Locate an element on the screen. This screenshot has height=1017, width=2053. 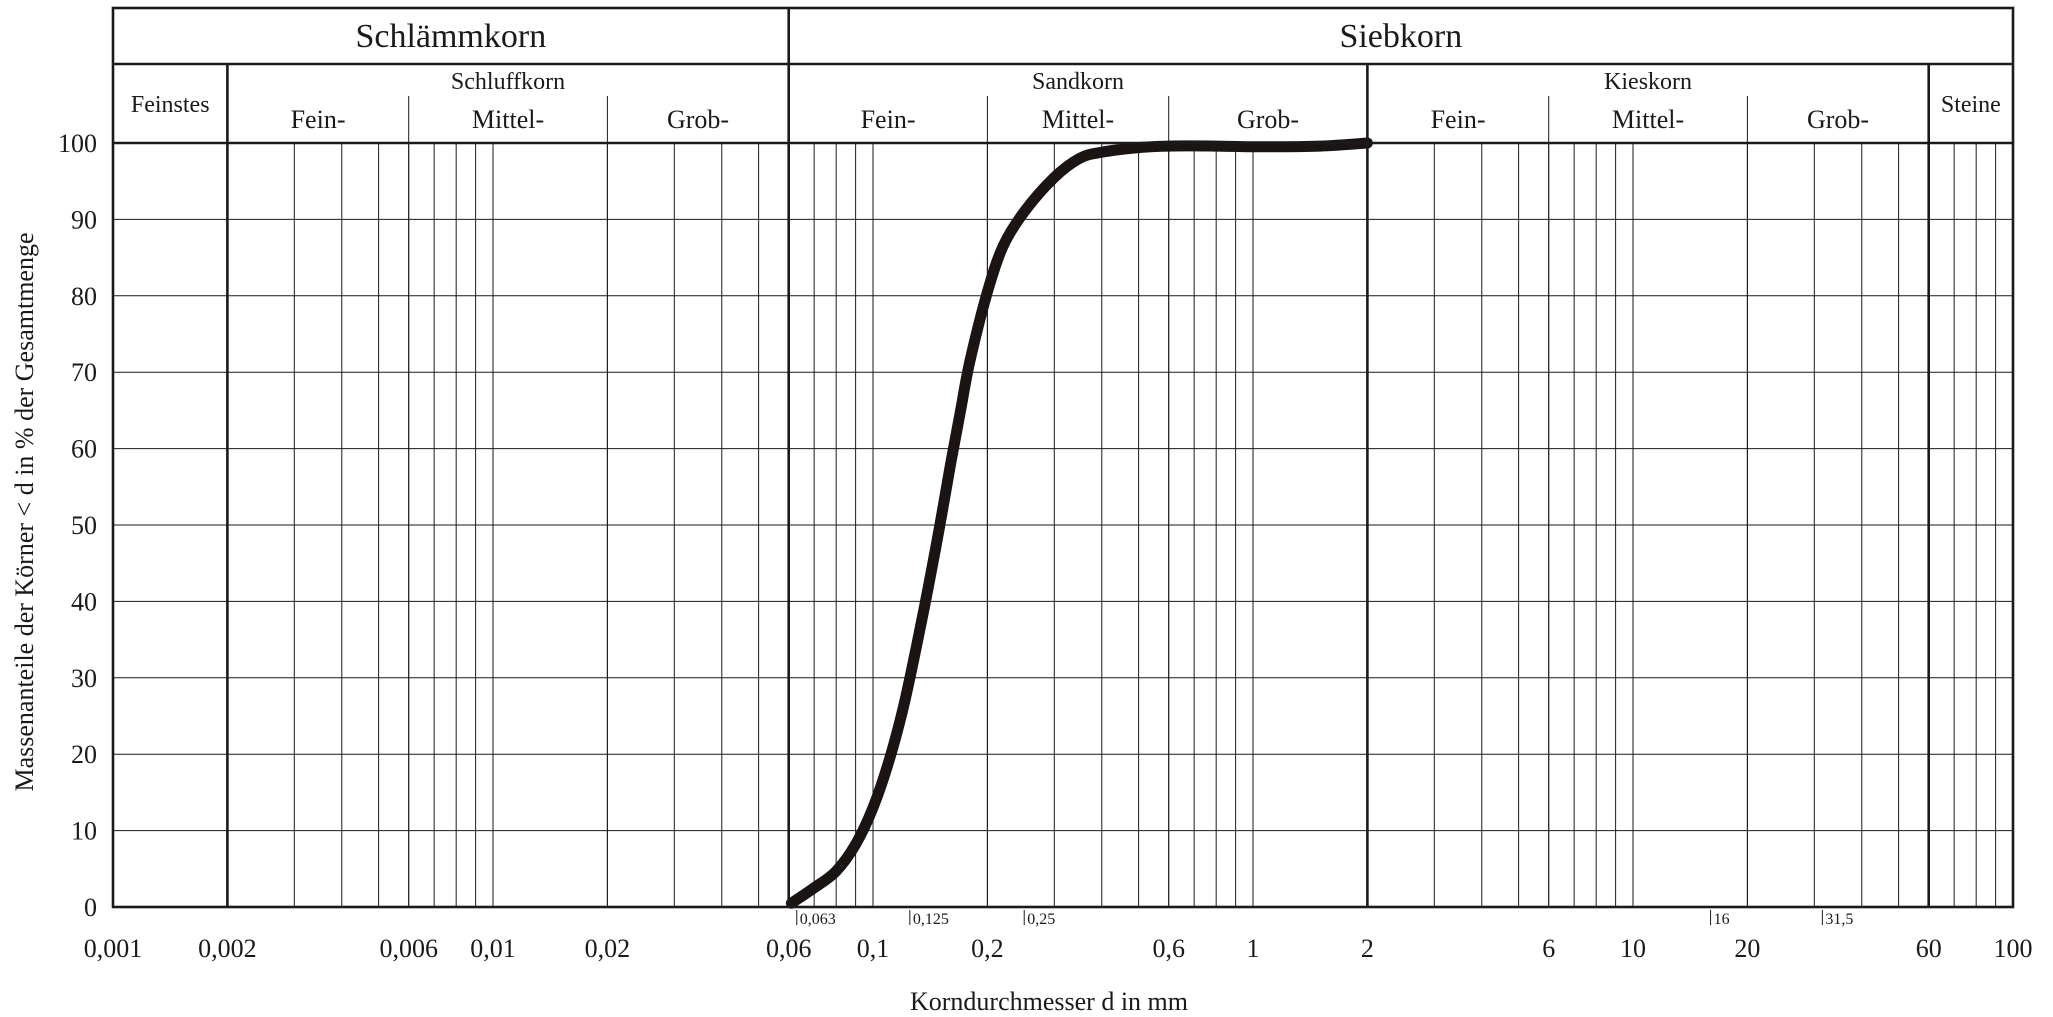
x-tick-label: 0,06 is located at coordinates (789, 948).